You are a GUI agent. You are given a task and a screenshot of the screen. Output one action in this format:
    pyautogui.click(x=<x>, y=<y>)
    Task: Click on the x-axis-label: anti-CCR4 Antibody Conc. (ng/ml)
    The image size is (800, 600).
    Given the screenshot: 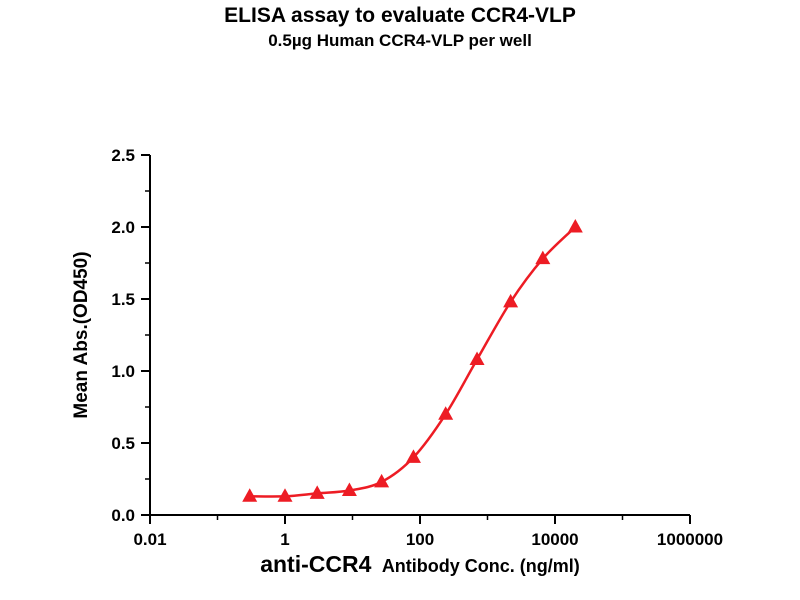 What is the action you would take?
    pyautogui.click(x=420, y=564)
    